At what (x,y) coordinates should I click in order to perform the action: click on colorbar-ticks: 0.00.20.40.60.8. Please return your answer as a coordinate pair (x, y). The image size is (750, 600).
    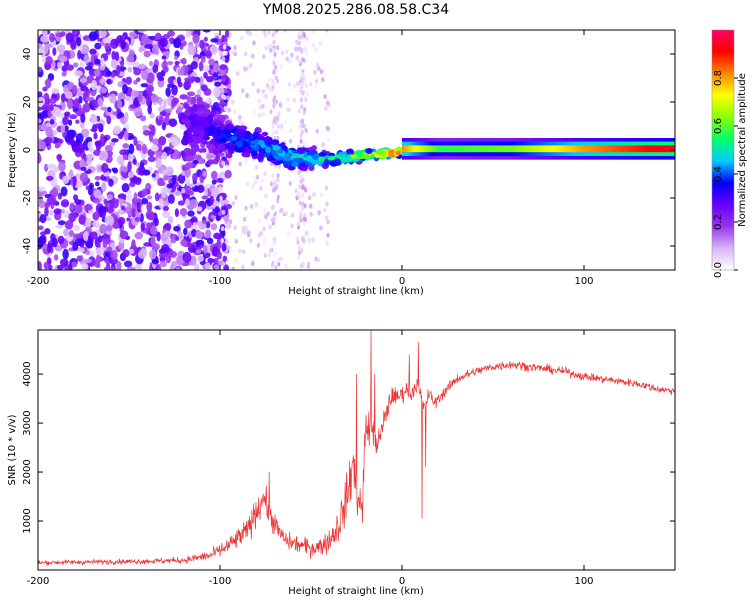
    Looking at the image, I should click on (725, 174).